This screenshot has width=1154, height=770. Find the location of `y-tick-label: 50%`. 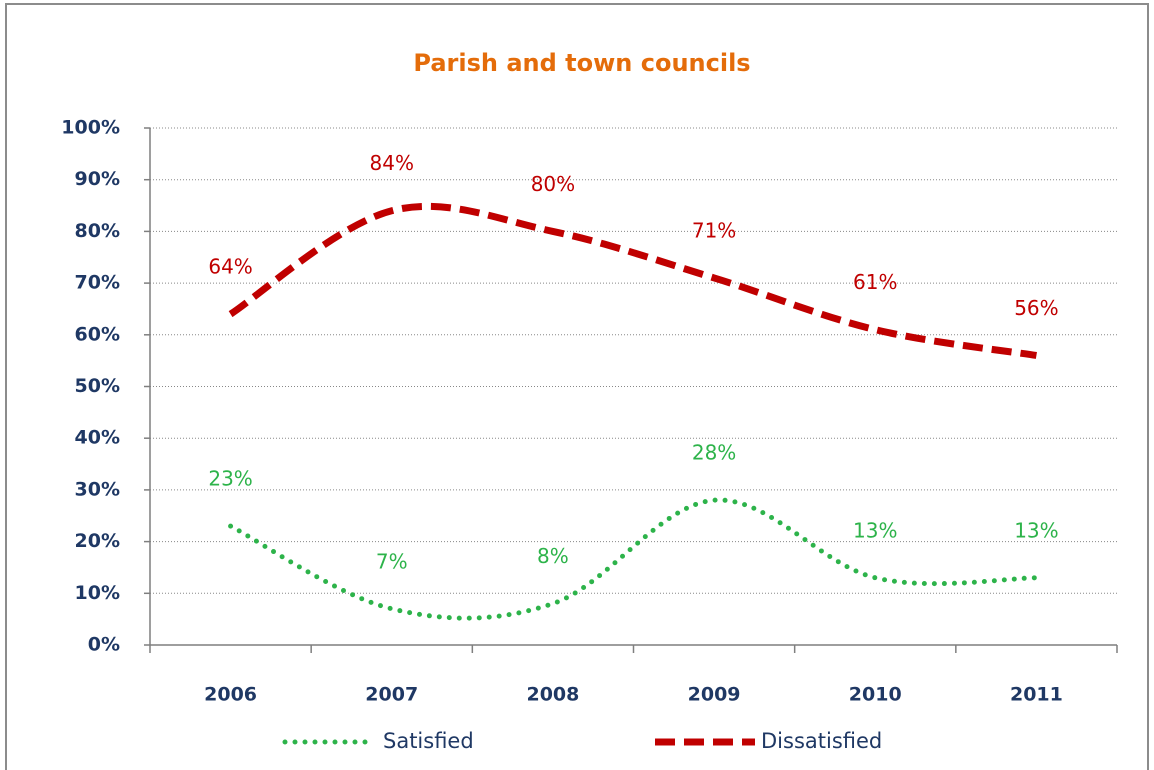

y-tick-label: 50% is located at coordinates (97, 386).